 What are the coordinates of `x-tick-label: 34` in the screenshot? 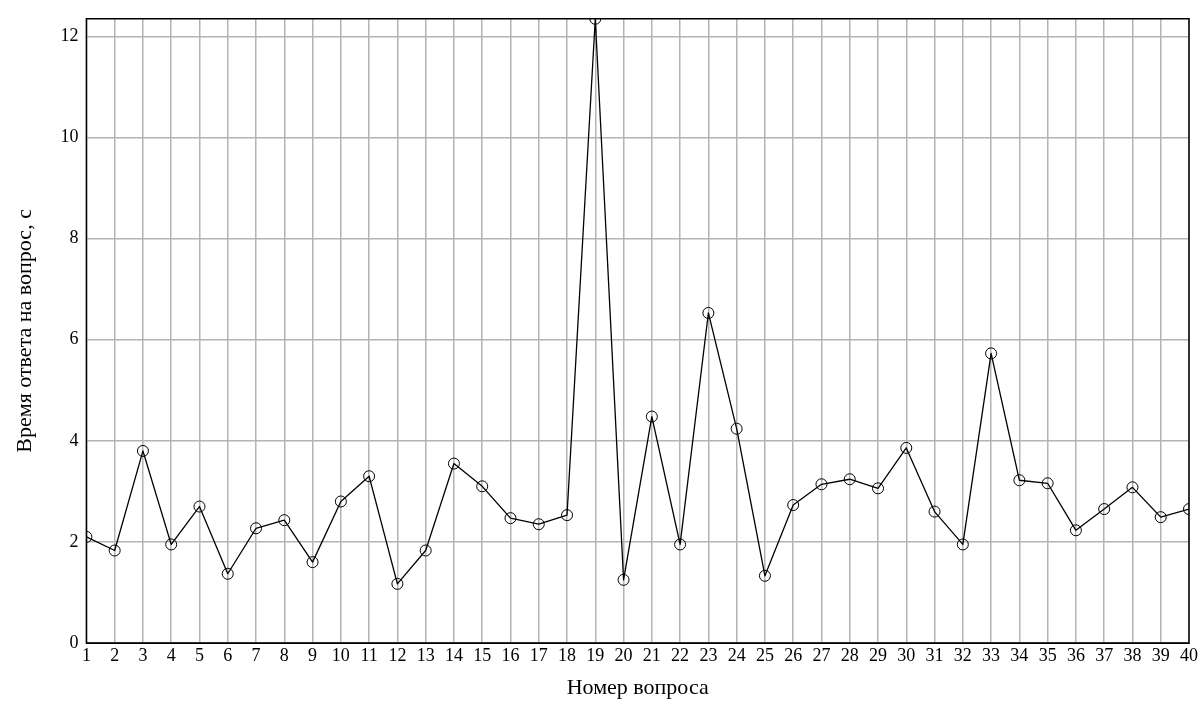 It's located at (1019, 654).